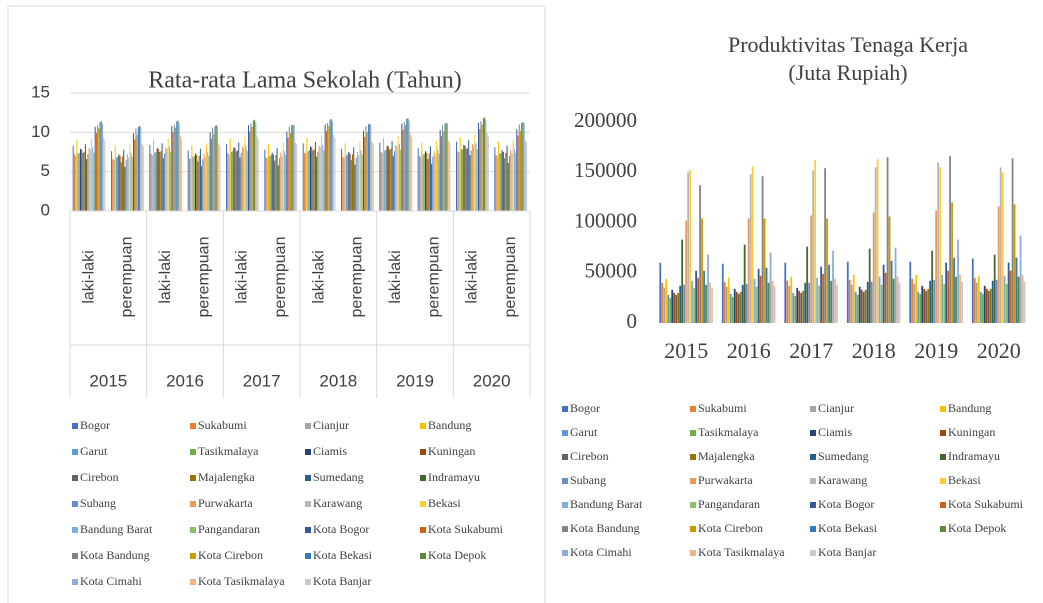 The height and width of the screenshot is (603, 1043). Describe the element at coordinates (726, 456) in the screenshot. I see `legend-label: Majalengka` at that location.